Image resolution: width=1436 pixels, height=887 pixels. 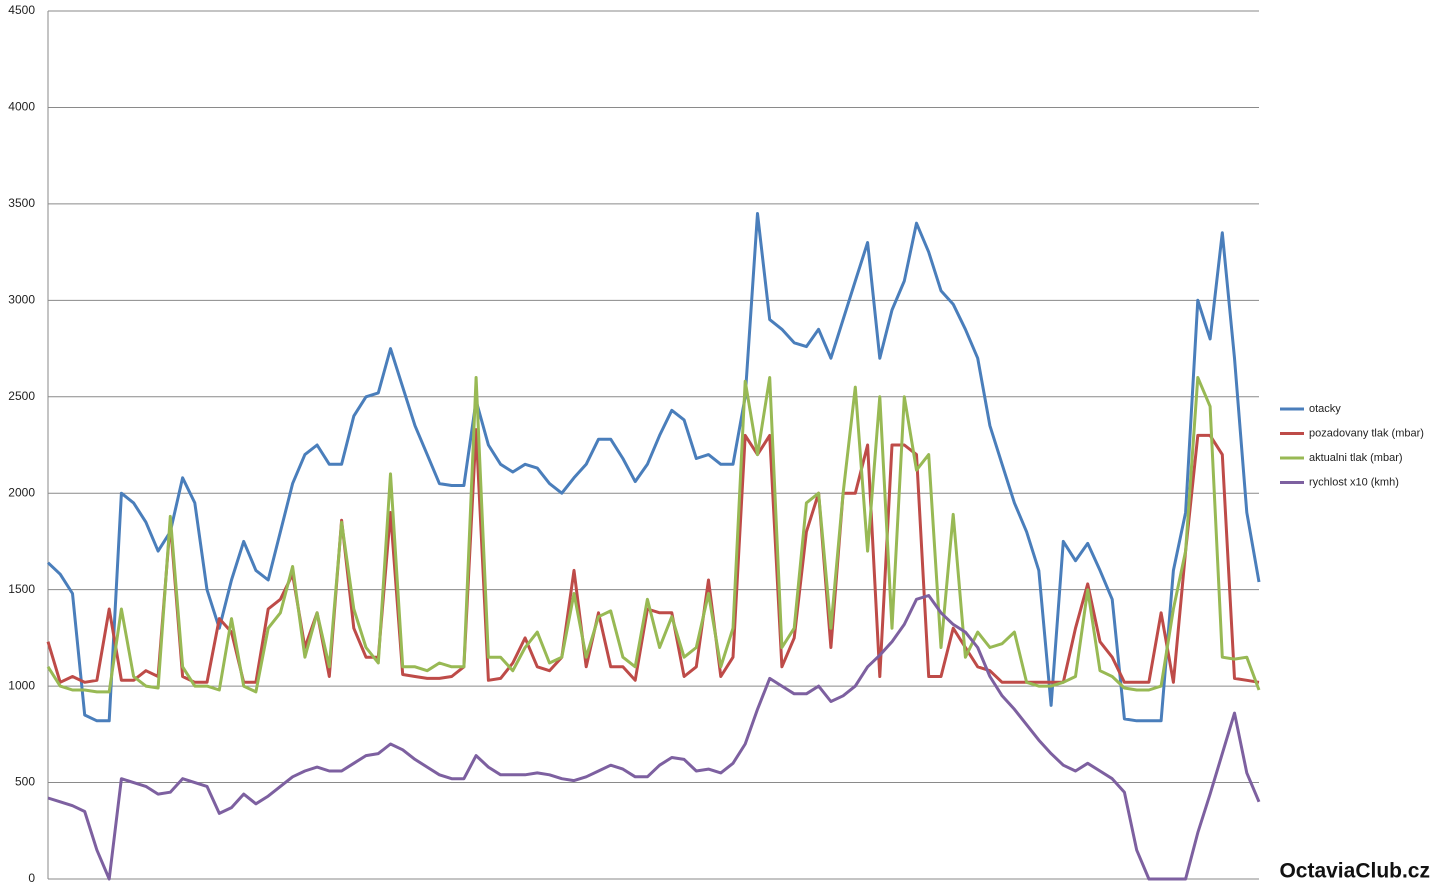 What do you see at coordinates (21, 589) in the screenshot?
I see `y-tick-label: 1500` at bounding box center [21, 589].